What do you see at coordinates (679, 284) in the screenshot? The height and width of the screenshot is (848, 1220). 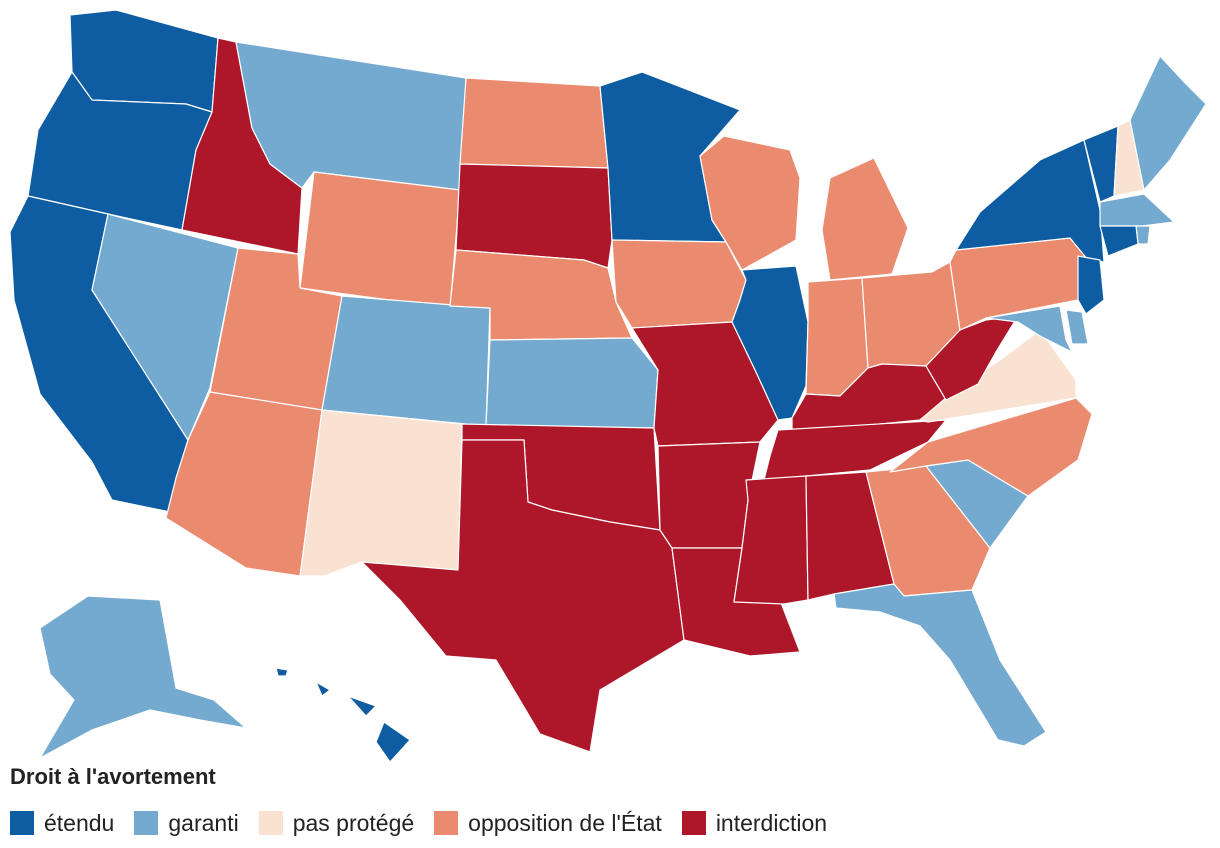 I see `state-IA` at bounding box center [679, 284].